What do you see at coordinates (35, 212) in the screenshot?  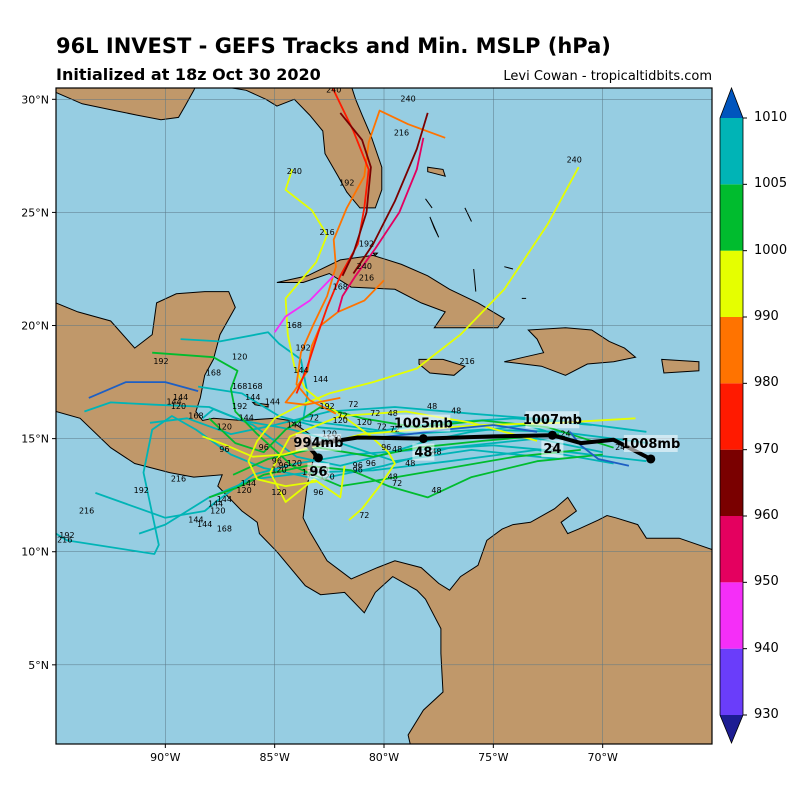 I see `lat-tick-label: 25°N` at bounding box center [35, 212].